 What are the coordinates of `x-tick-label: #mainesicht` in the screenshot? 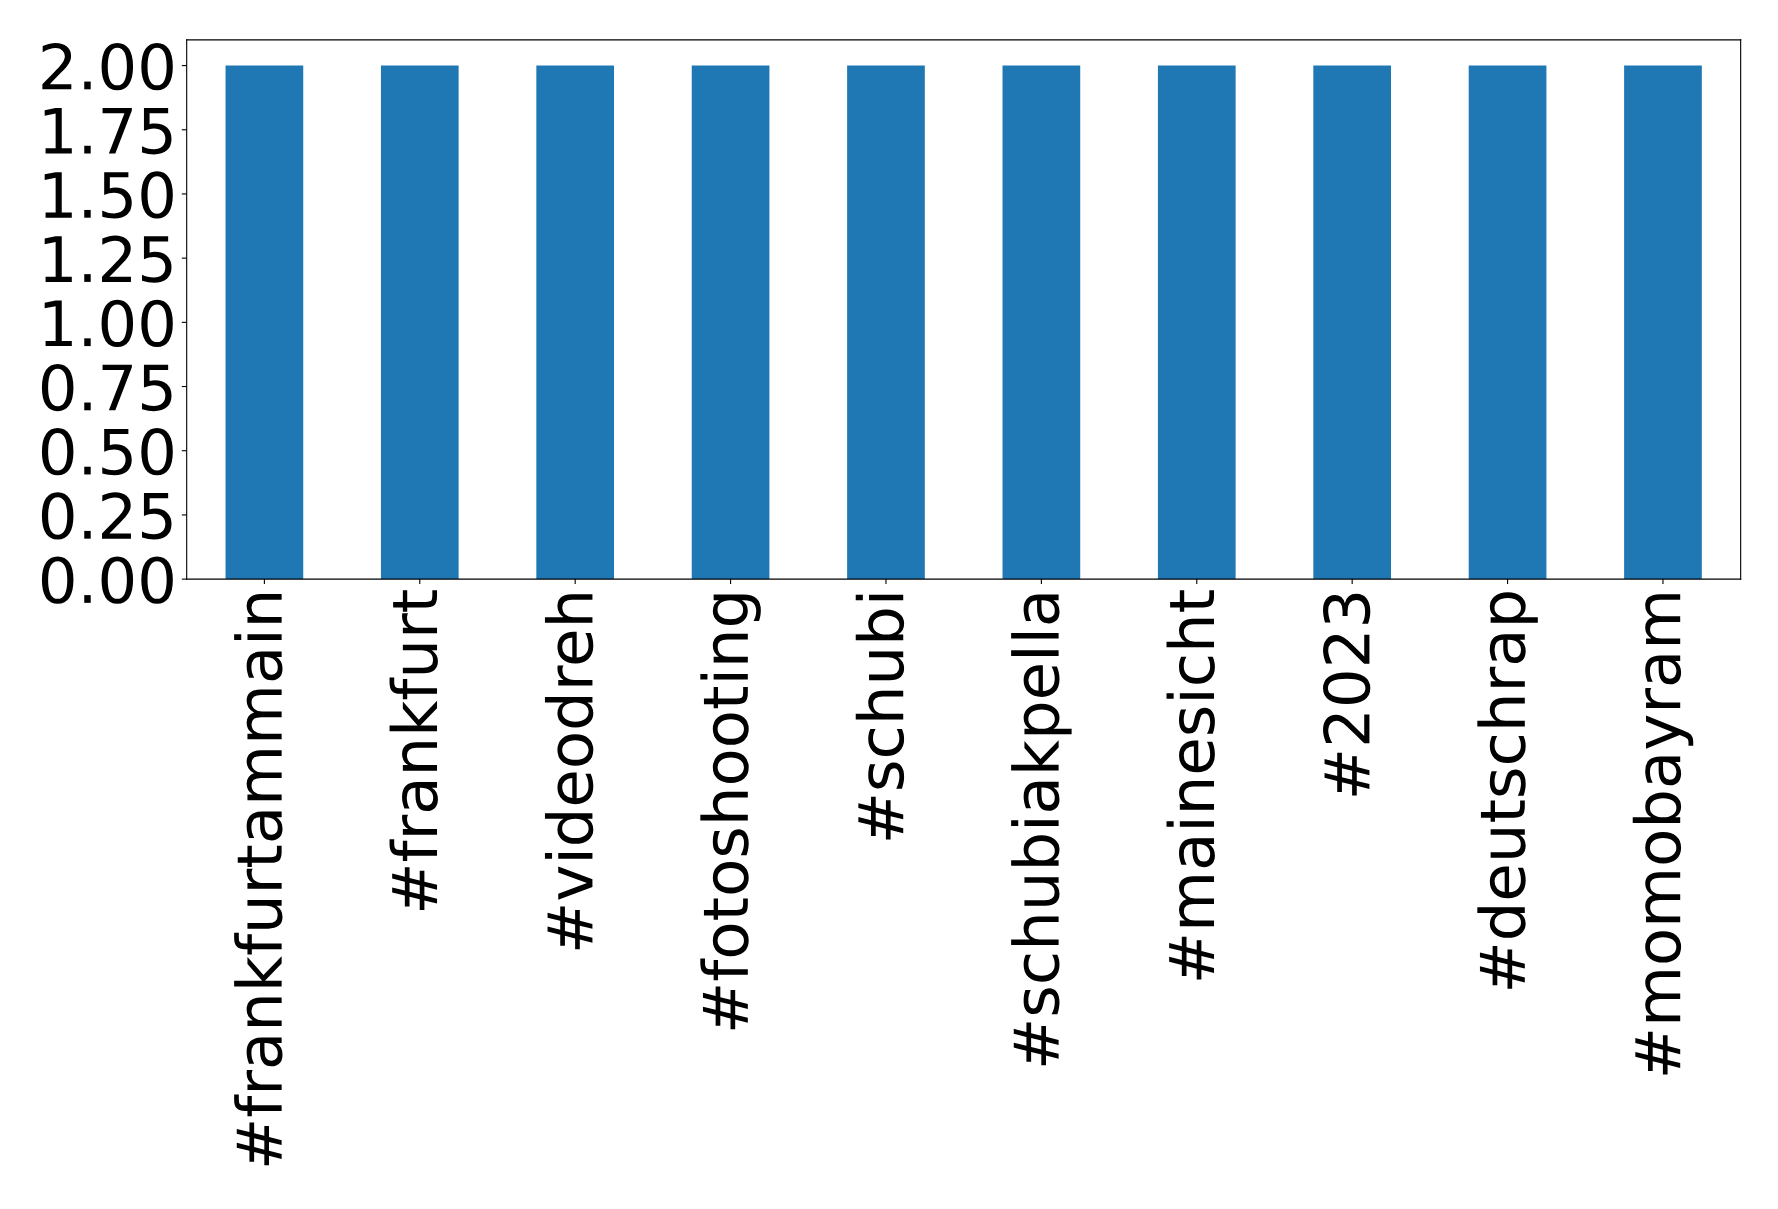 It's located at (1190, 785).